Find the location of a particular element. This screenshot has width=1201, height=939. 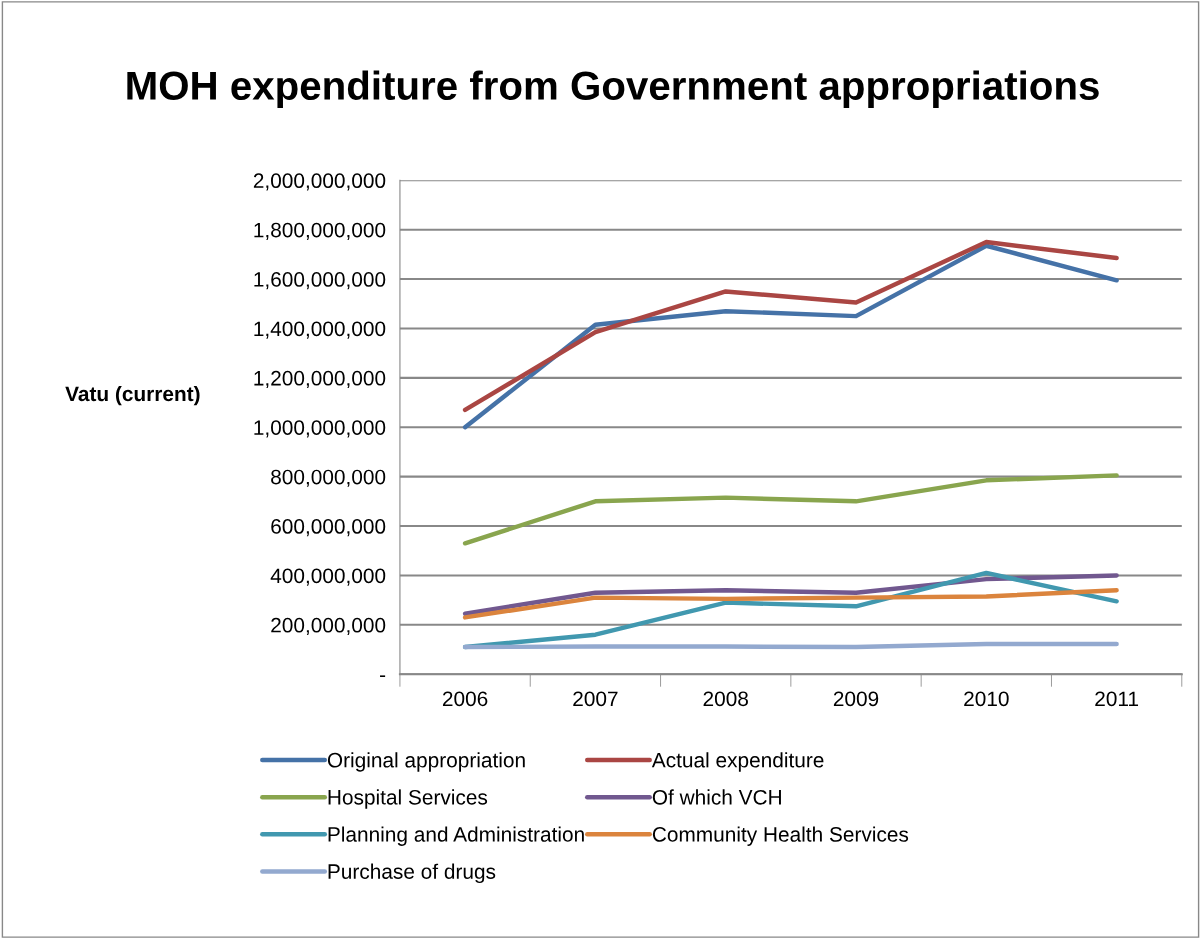

y-tick-label: 400,000,000 is located at coordinates (328, 577).